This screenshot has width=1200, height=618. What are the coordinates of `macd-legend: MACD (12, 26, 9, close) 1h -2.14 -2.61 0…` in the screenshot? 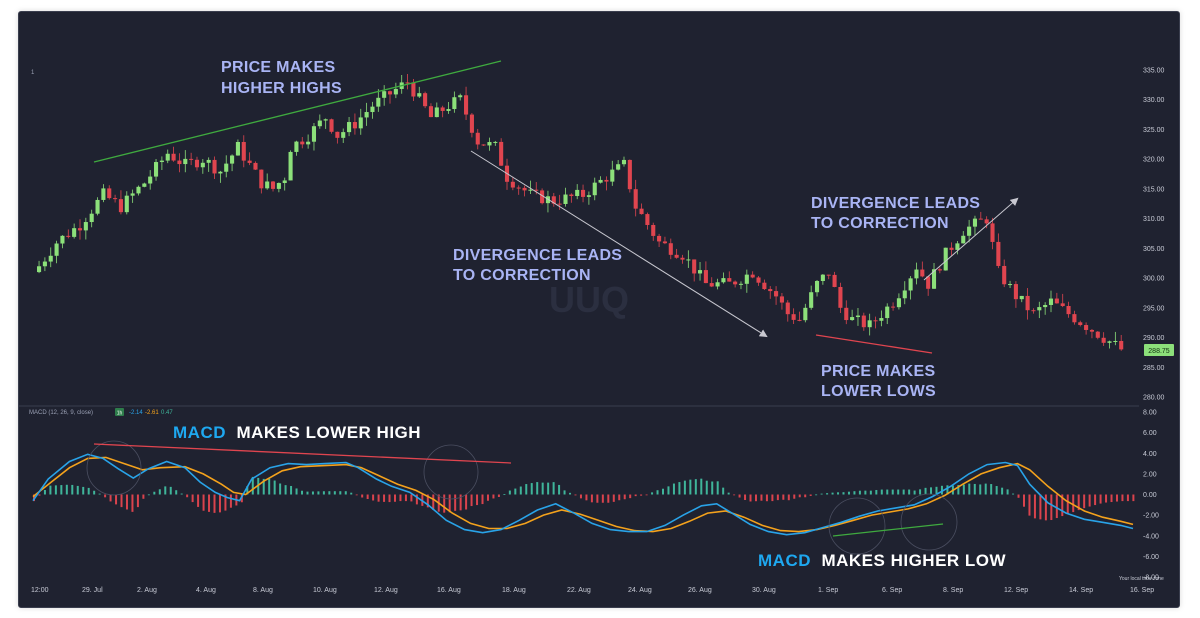 It's located at (101, 412).